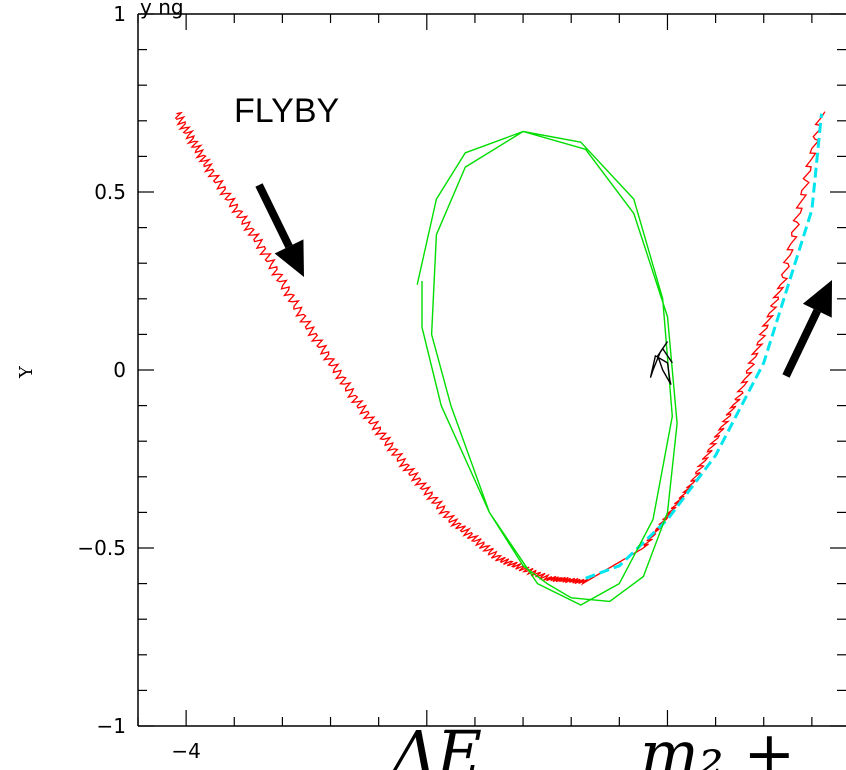 The image size is (846, 770). What do you see at coordinates (119, 14) in the screenshot?
I see `y-tick-label: 1` at bounding box center [119, 14].